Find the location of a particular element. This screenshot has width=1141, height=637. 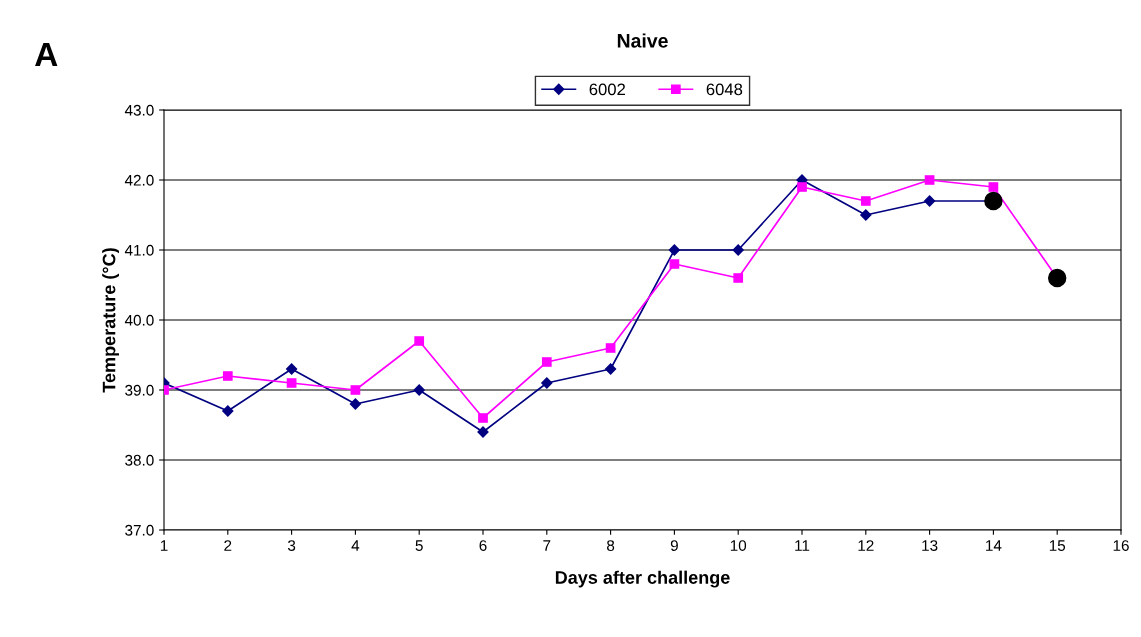

y-tick-label: 43.0 is located at coordinates (139, 110).